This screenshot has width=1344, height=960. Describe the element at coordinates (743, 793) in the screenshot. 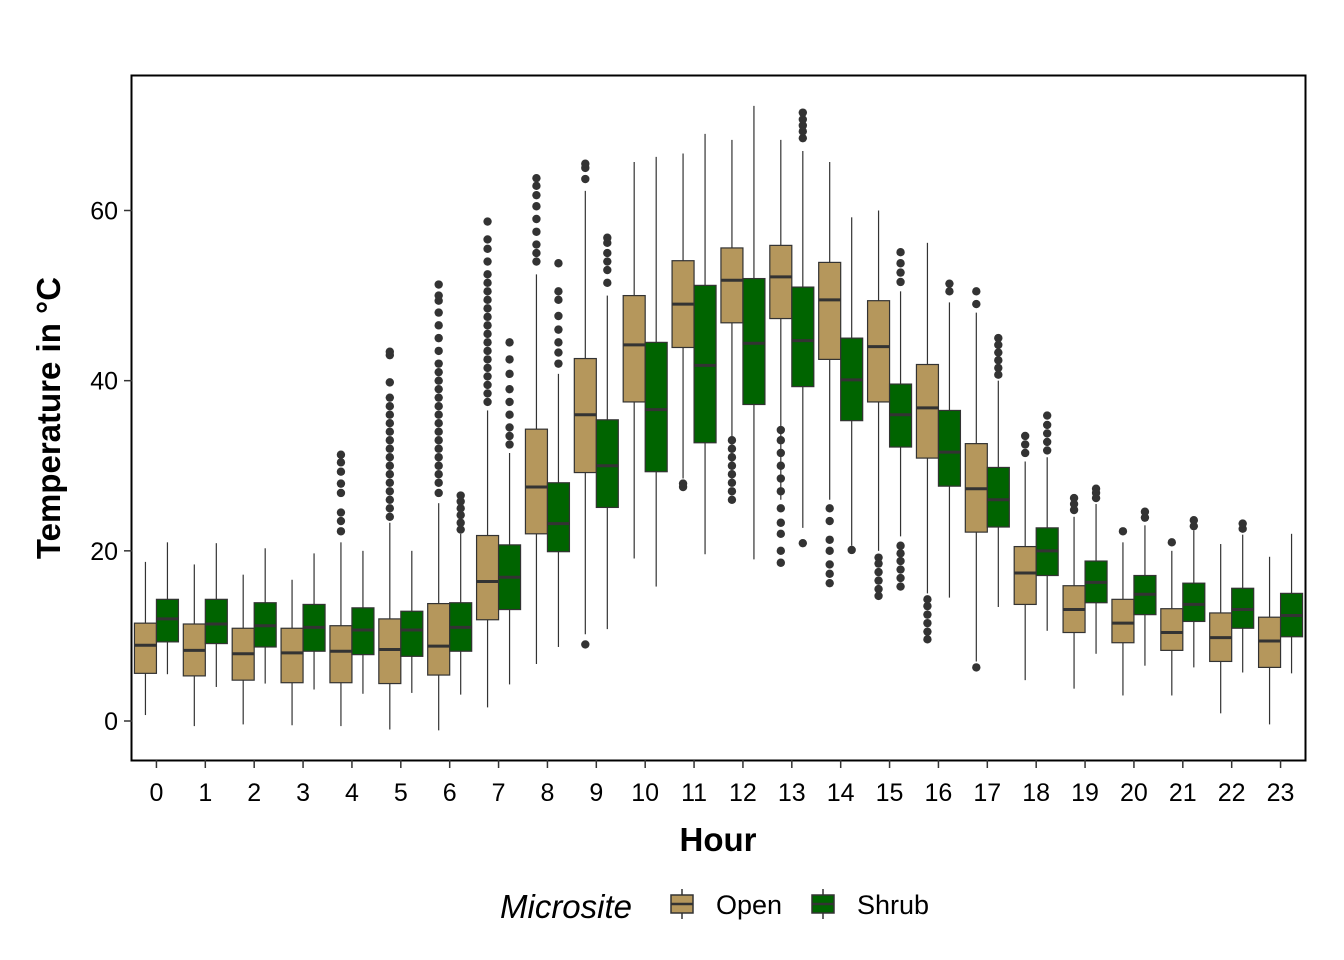

I see `x-tick-label: 12` at that location.